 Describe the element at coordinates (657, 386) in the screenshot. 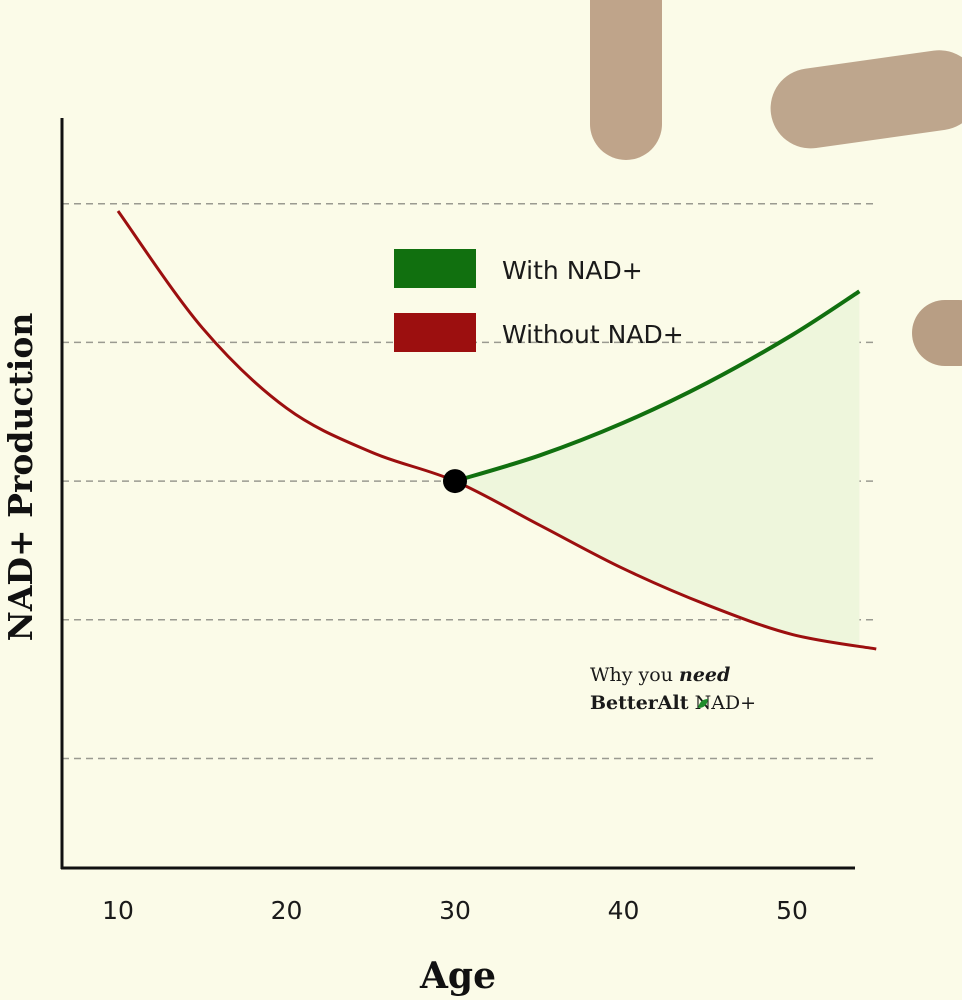

I see `series-line-with-nad` at that location.